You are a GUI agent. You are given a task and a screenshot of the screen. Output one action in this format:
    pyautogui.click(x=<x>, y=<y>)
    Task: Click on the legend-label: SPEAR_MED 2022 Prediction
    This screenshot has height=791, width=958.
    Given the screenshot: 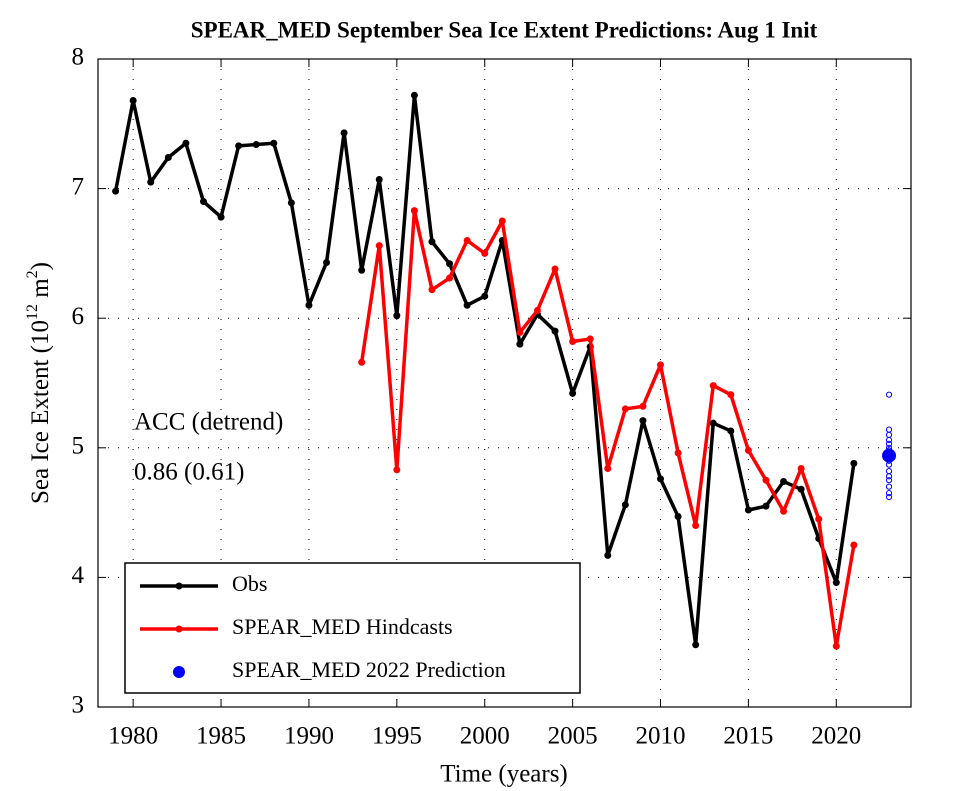 What is the action you would take?
    pyautogui.click(x=369, y=669)
    